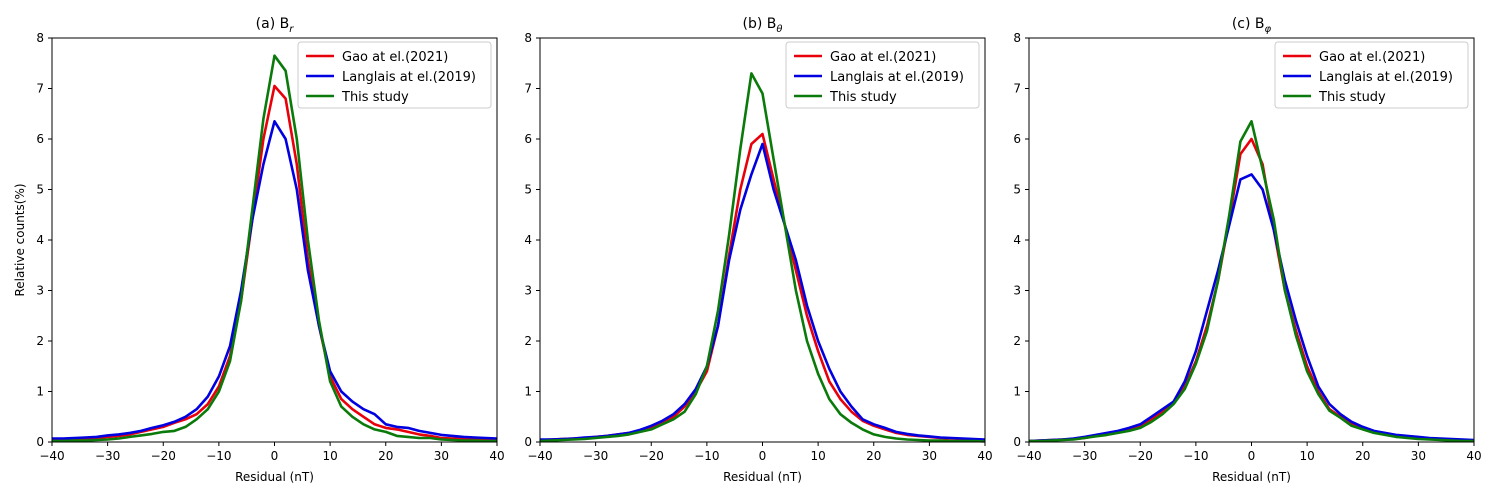  What do you see at coordinates (1268, 29) in the screenshot?
I see `title-subscript: φ` at bounding box center [1268, 29].